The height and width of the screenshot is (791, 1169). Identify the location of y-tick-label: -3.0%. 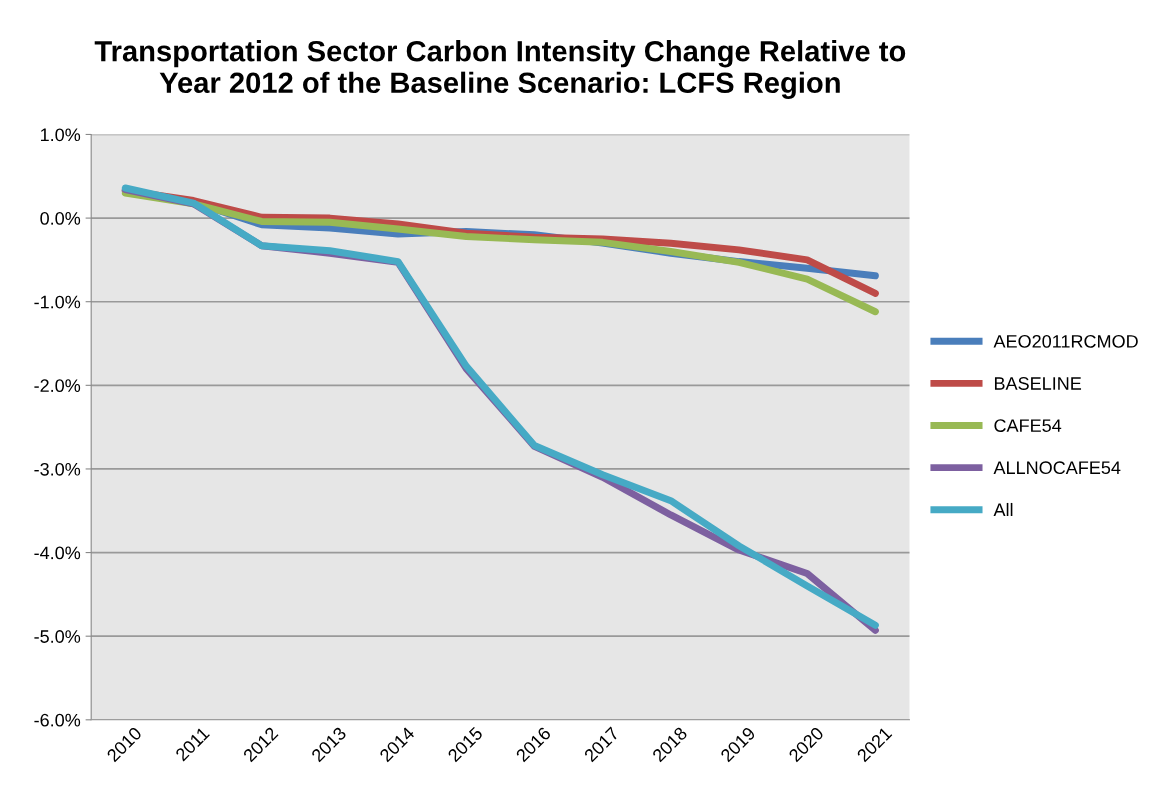
(57, 469).